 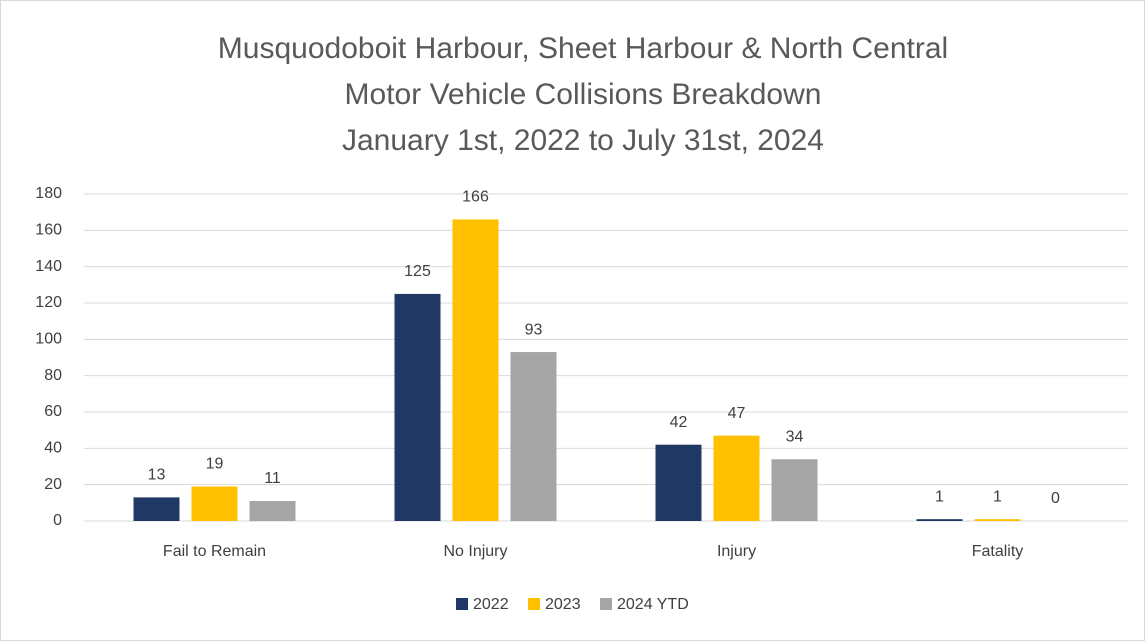 I want to click on y-tick-label: 80, so click(x=53, y=375).